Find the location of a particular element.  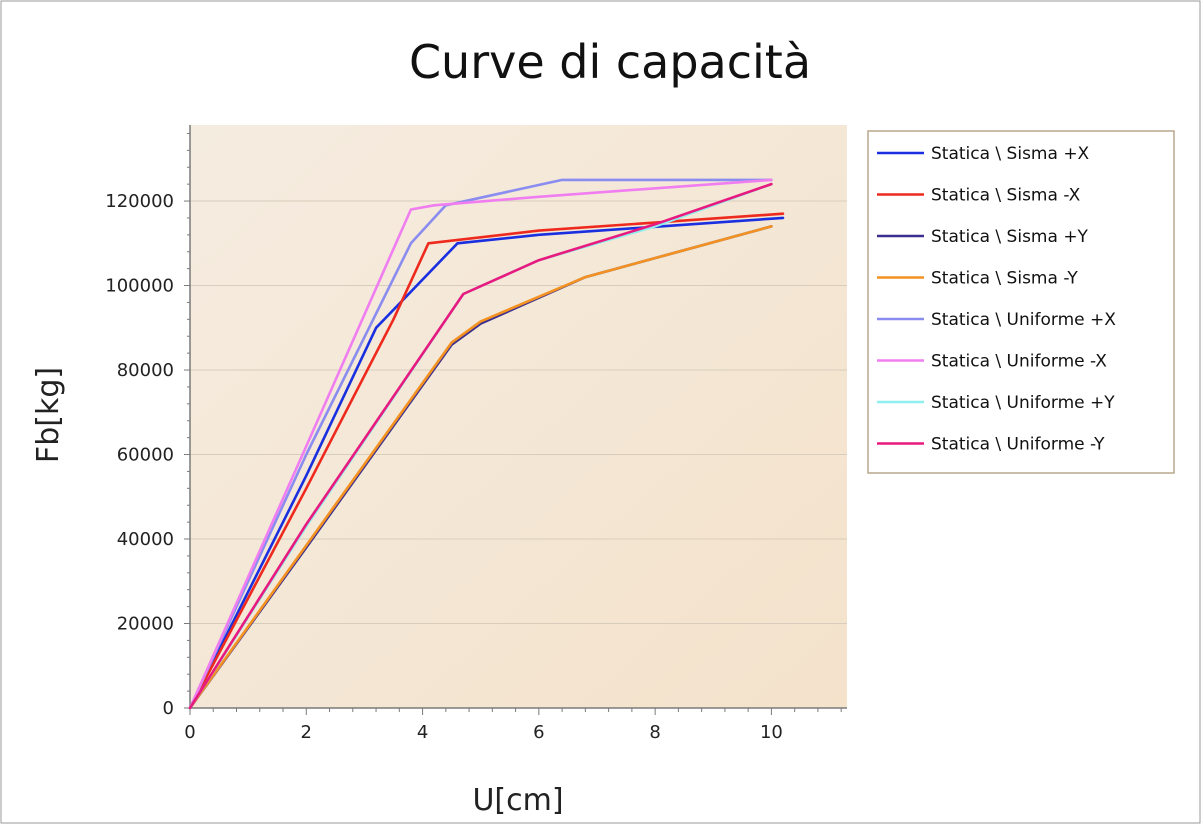

x-tick-label: 10 is located at coordinates (771, 732).